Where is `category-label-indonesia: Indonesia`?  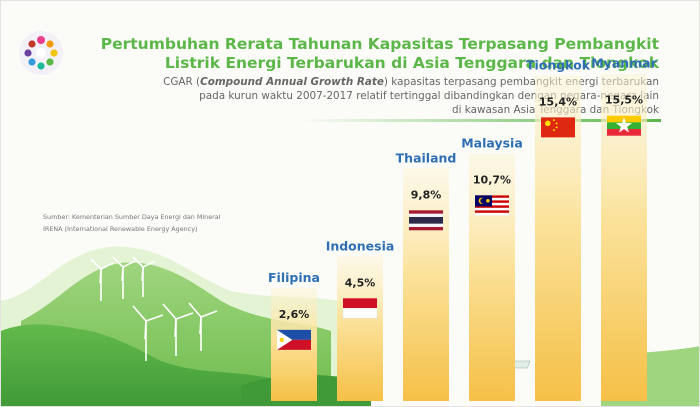
category-label-indonesia: Indonesia is located at coordinates (360, 245).